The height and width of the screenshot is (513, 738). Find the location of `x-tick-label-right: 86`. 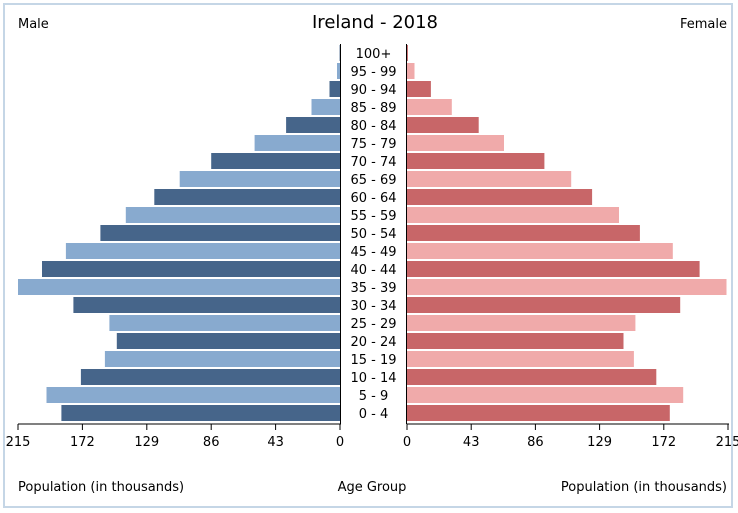

x-tick-label-right: 86 is located at coordinates (535, 442).